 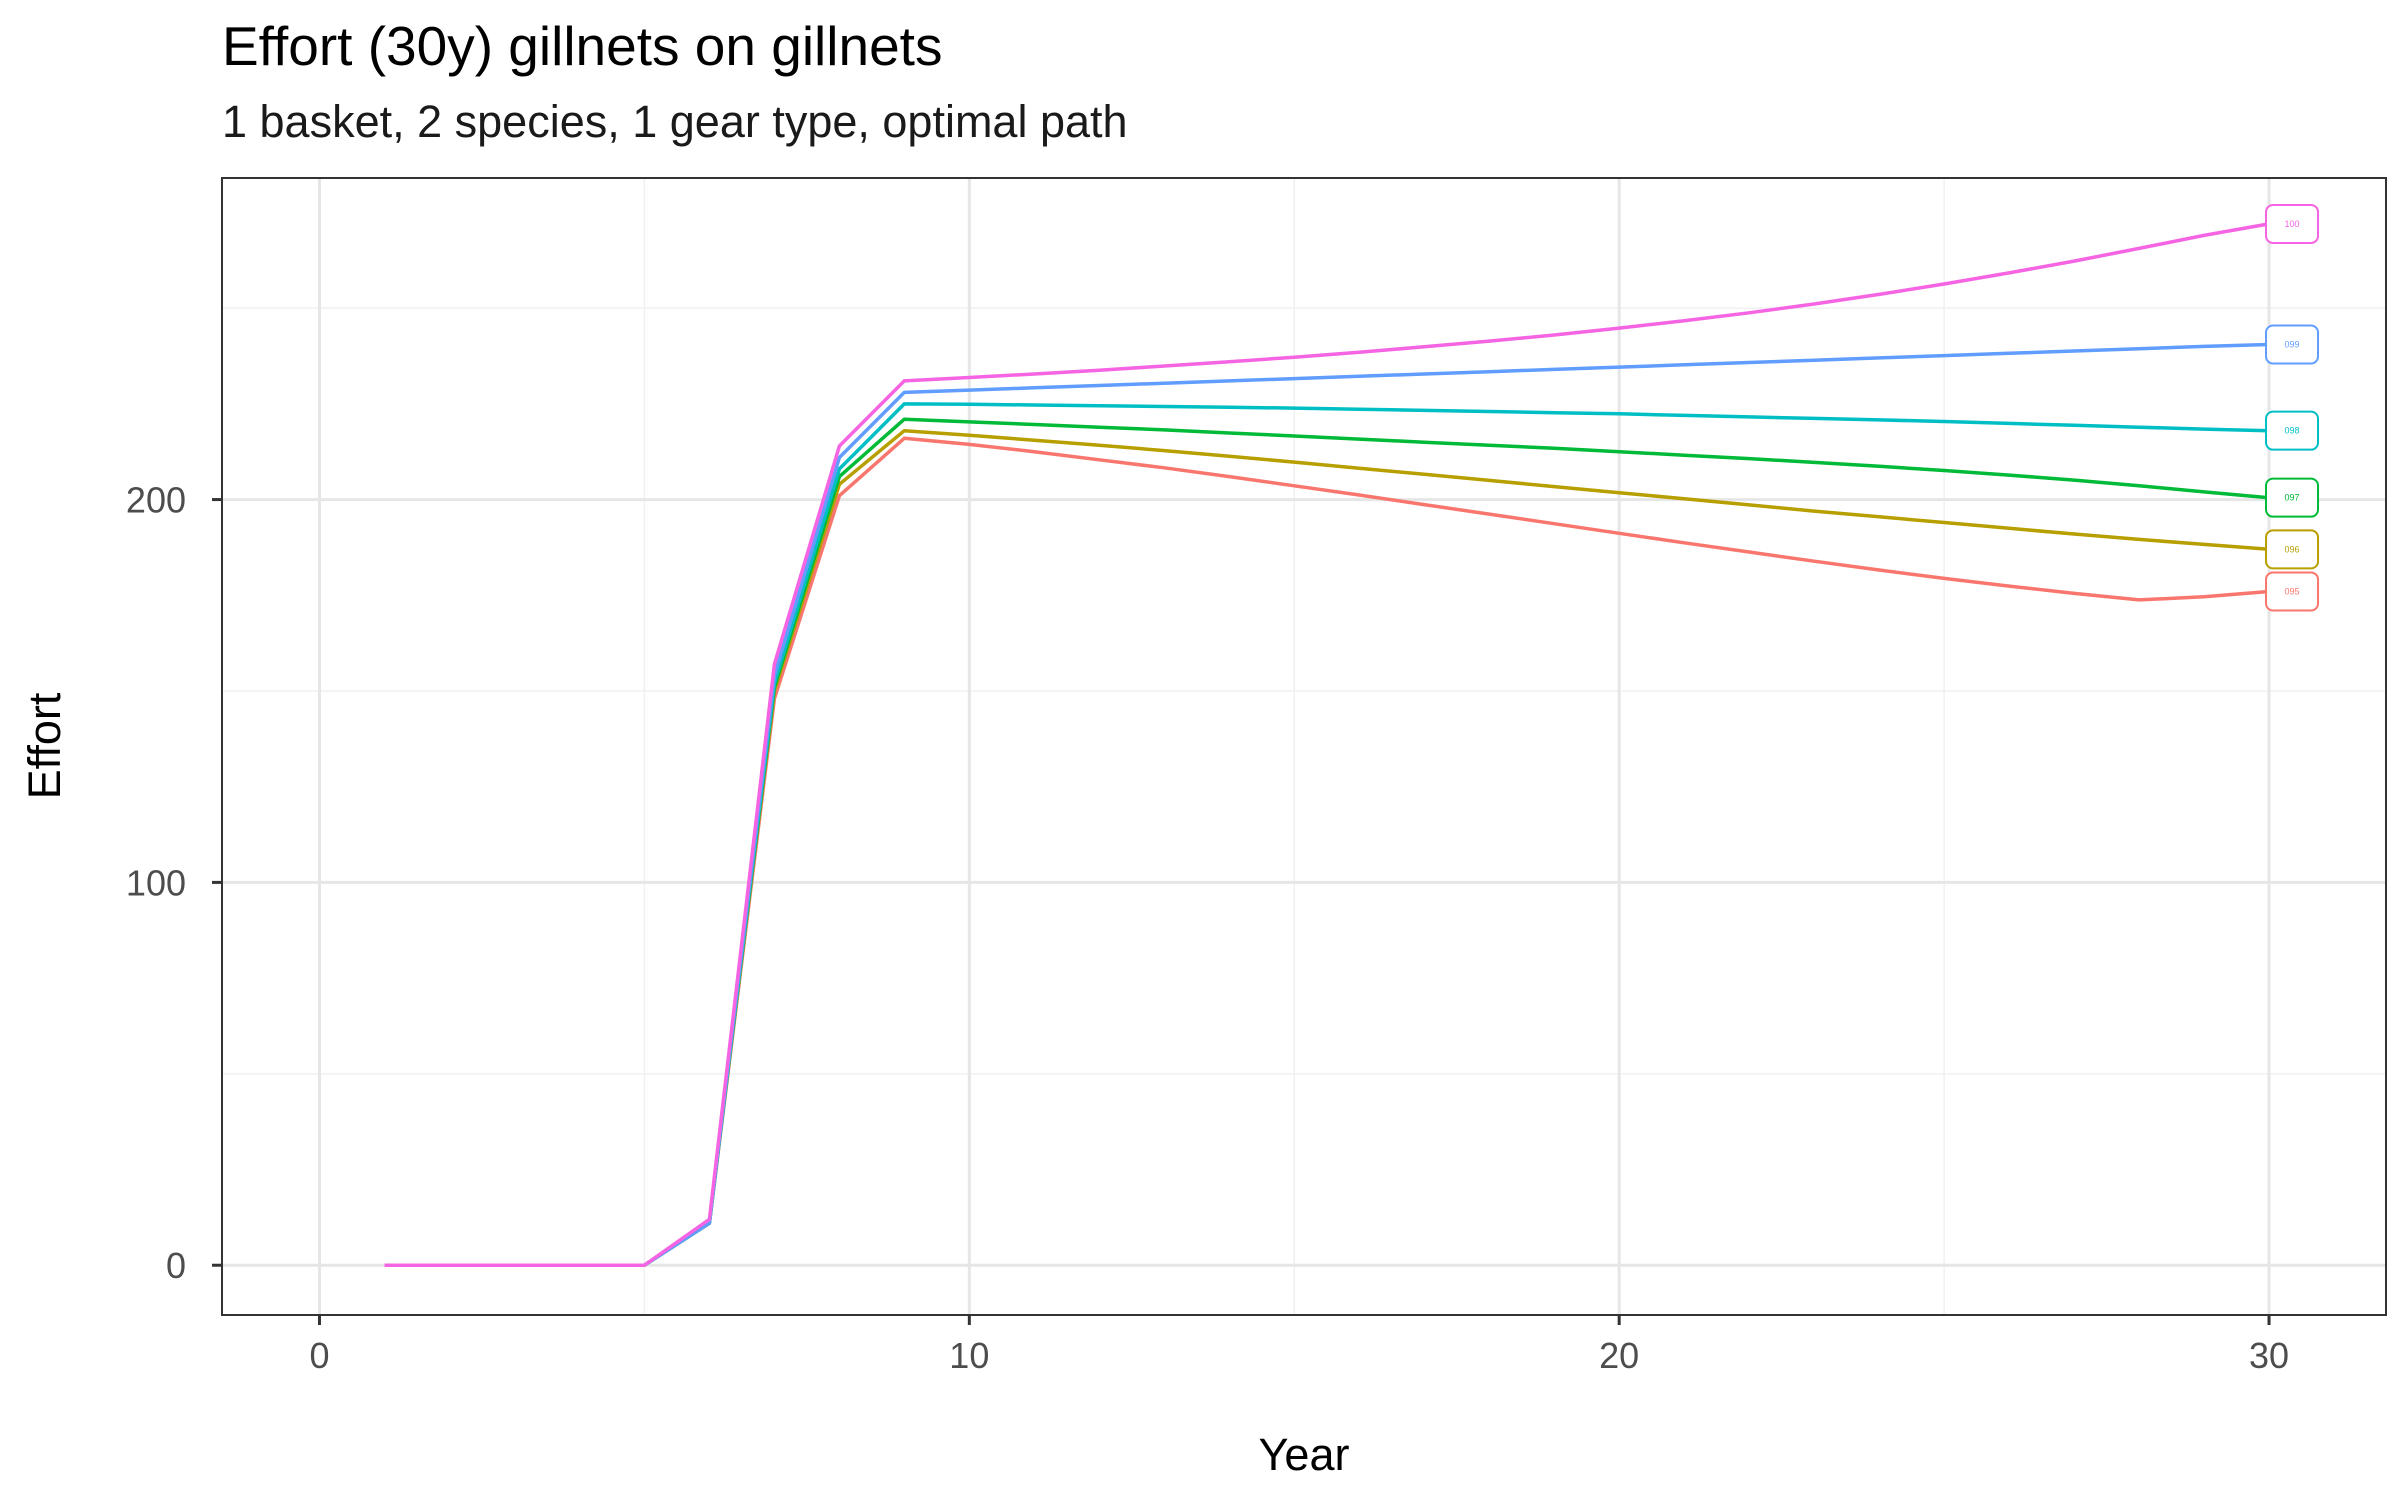 I want to click on series-label-099: 099, so click(x=2292, y=345).